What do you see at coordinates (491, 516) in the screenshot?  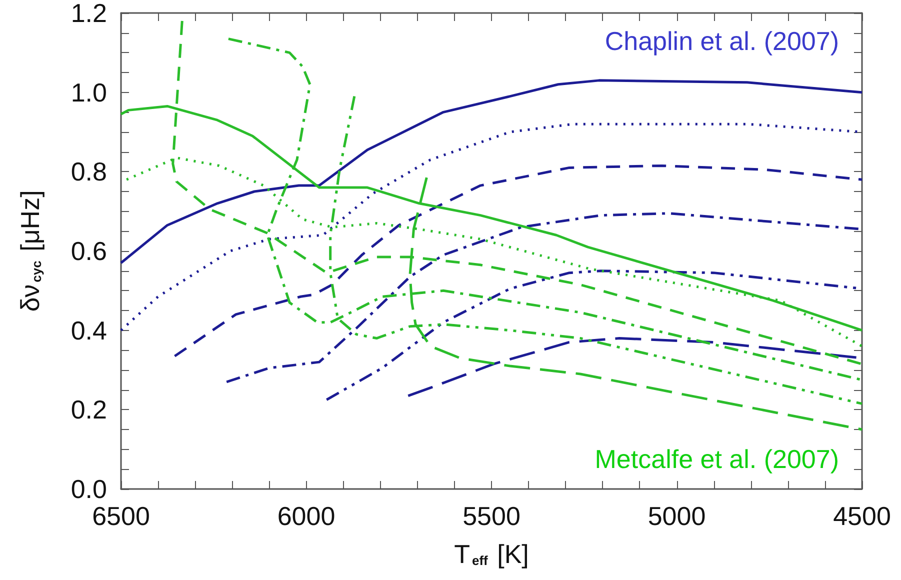 I see `x-tick-label: 5500` at bounding box center [491, 516].